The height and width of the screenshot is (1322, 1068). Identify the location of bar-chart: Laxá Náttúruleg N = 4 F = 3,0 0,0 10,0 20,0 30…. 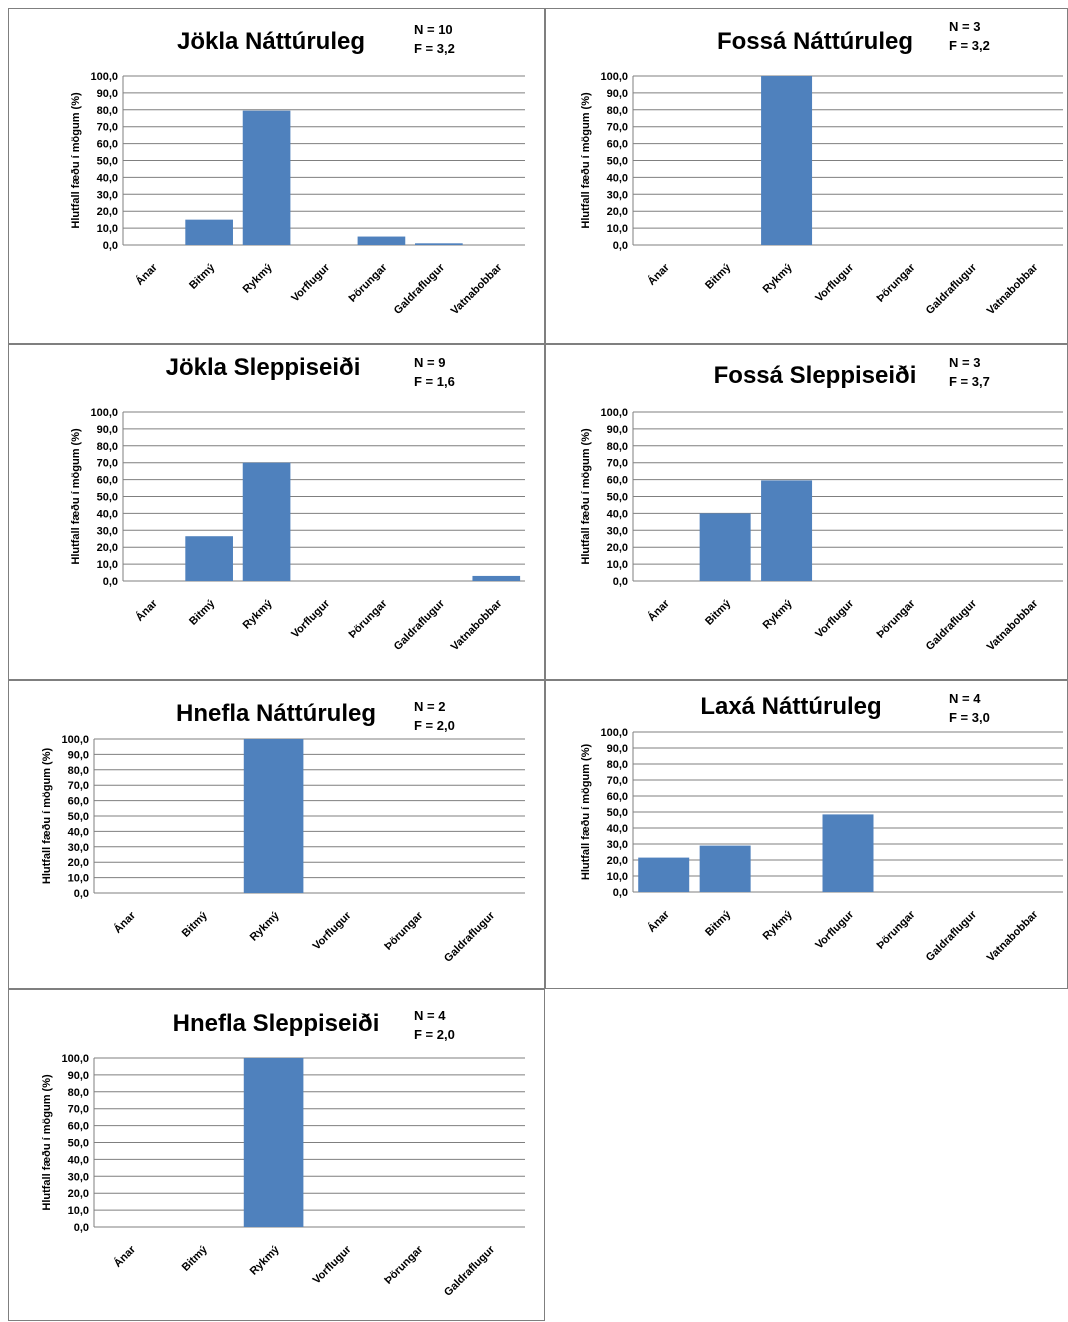
(821, 827).